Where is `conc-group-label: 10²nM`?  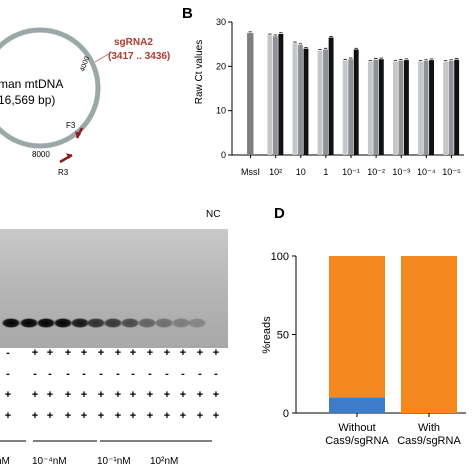
conc-group-label: 10²nM is located at coordinates (164, 461).